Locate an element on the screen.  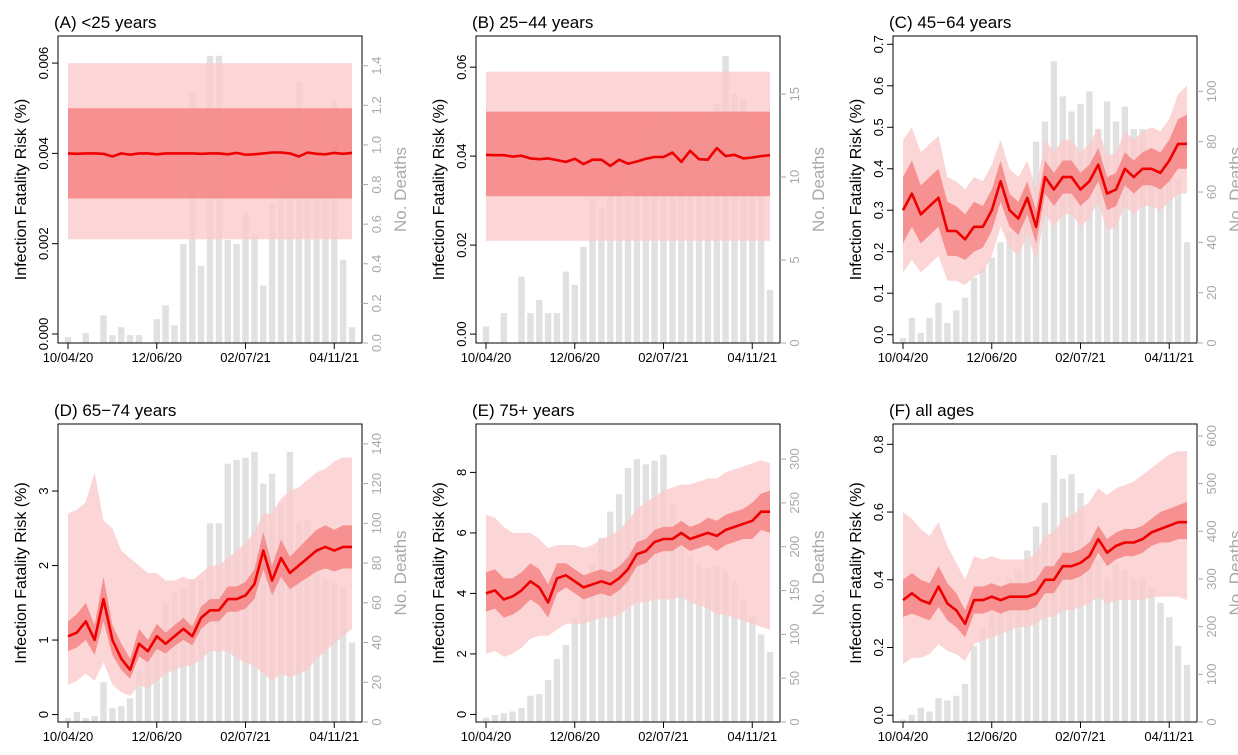
panel-title: (F) all ages is located at coordinates (931, 410).